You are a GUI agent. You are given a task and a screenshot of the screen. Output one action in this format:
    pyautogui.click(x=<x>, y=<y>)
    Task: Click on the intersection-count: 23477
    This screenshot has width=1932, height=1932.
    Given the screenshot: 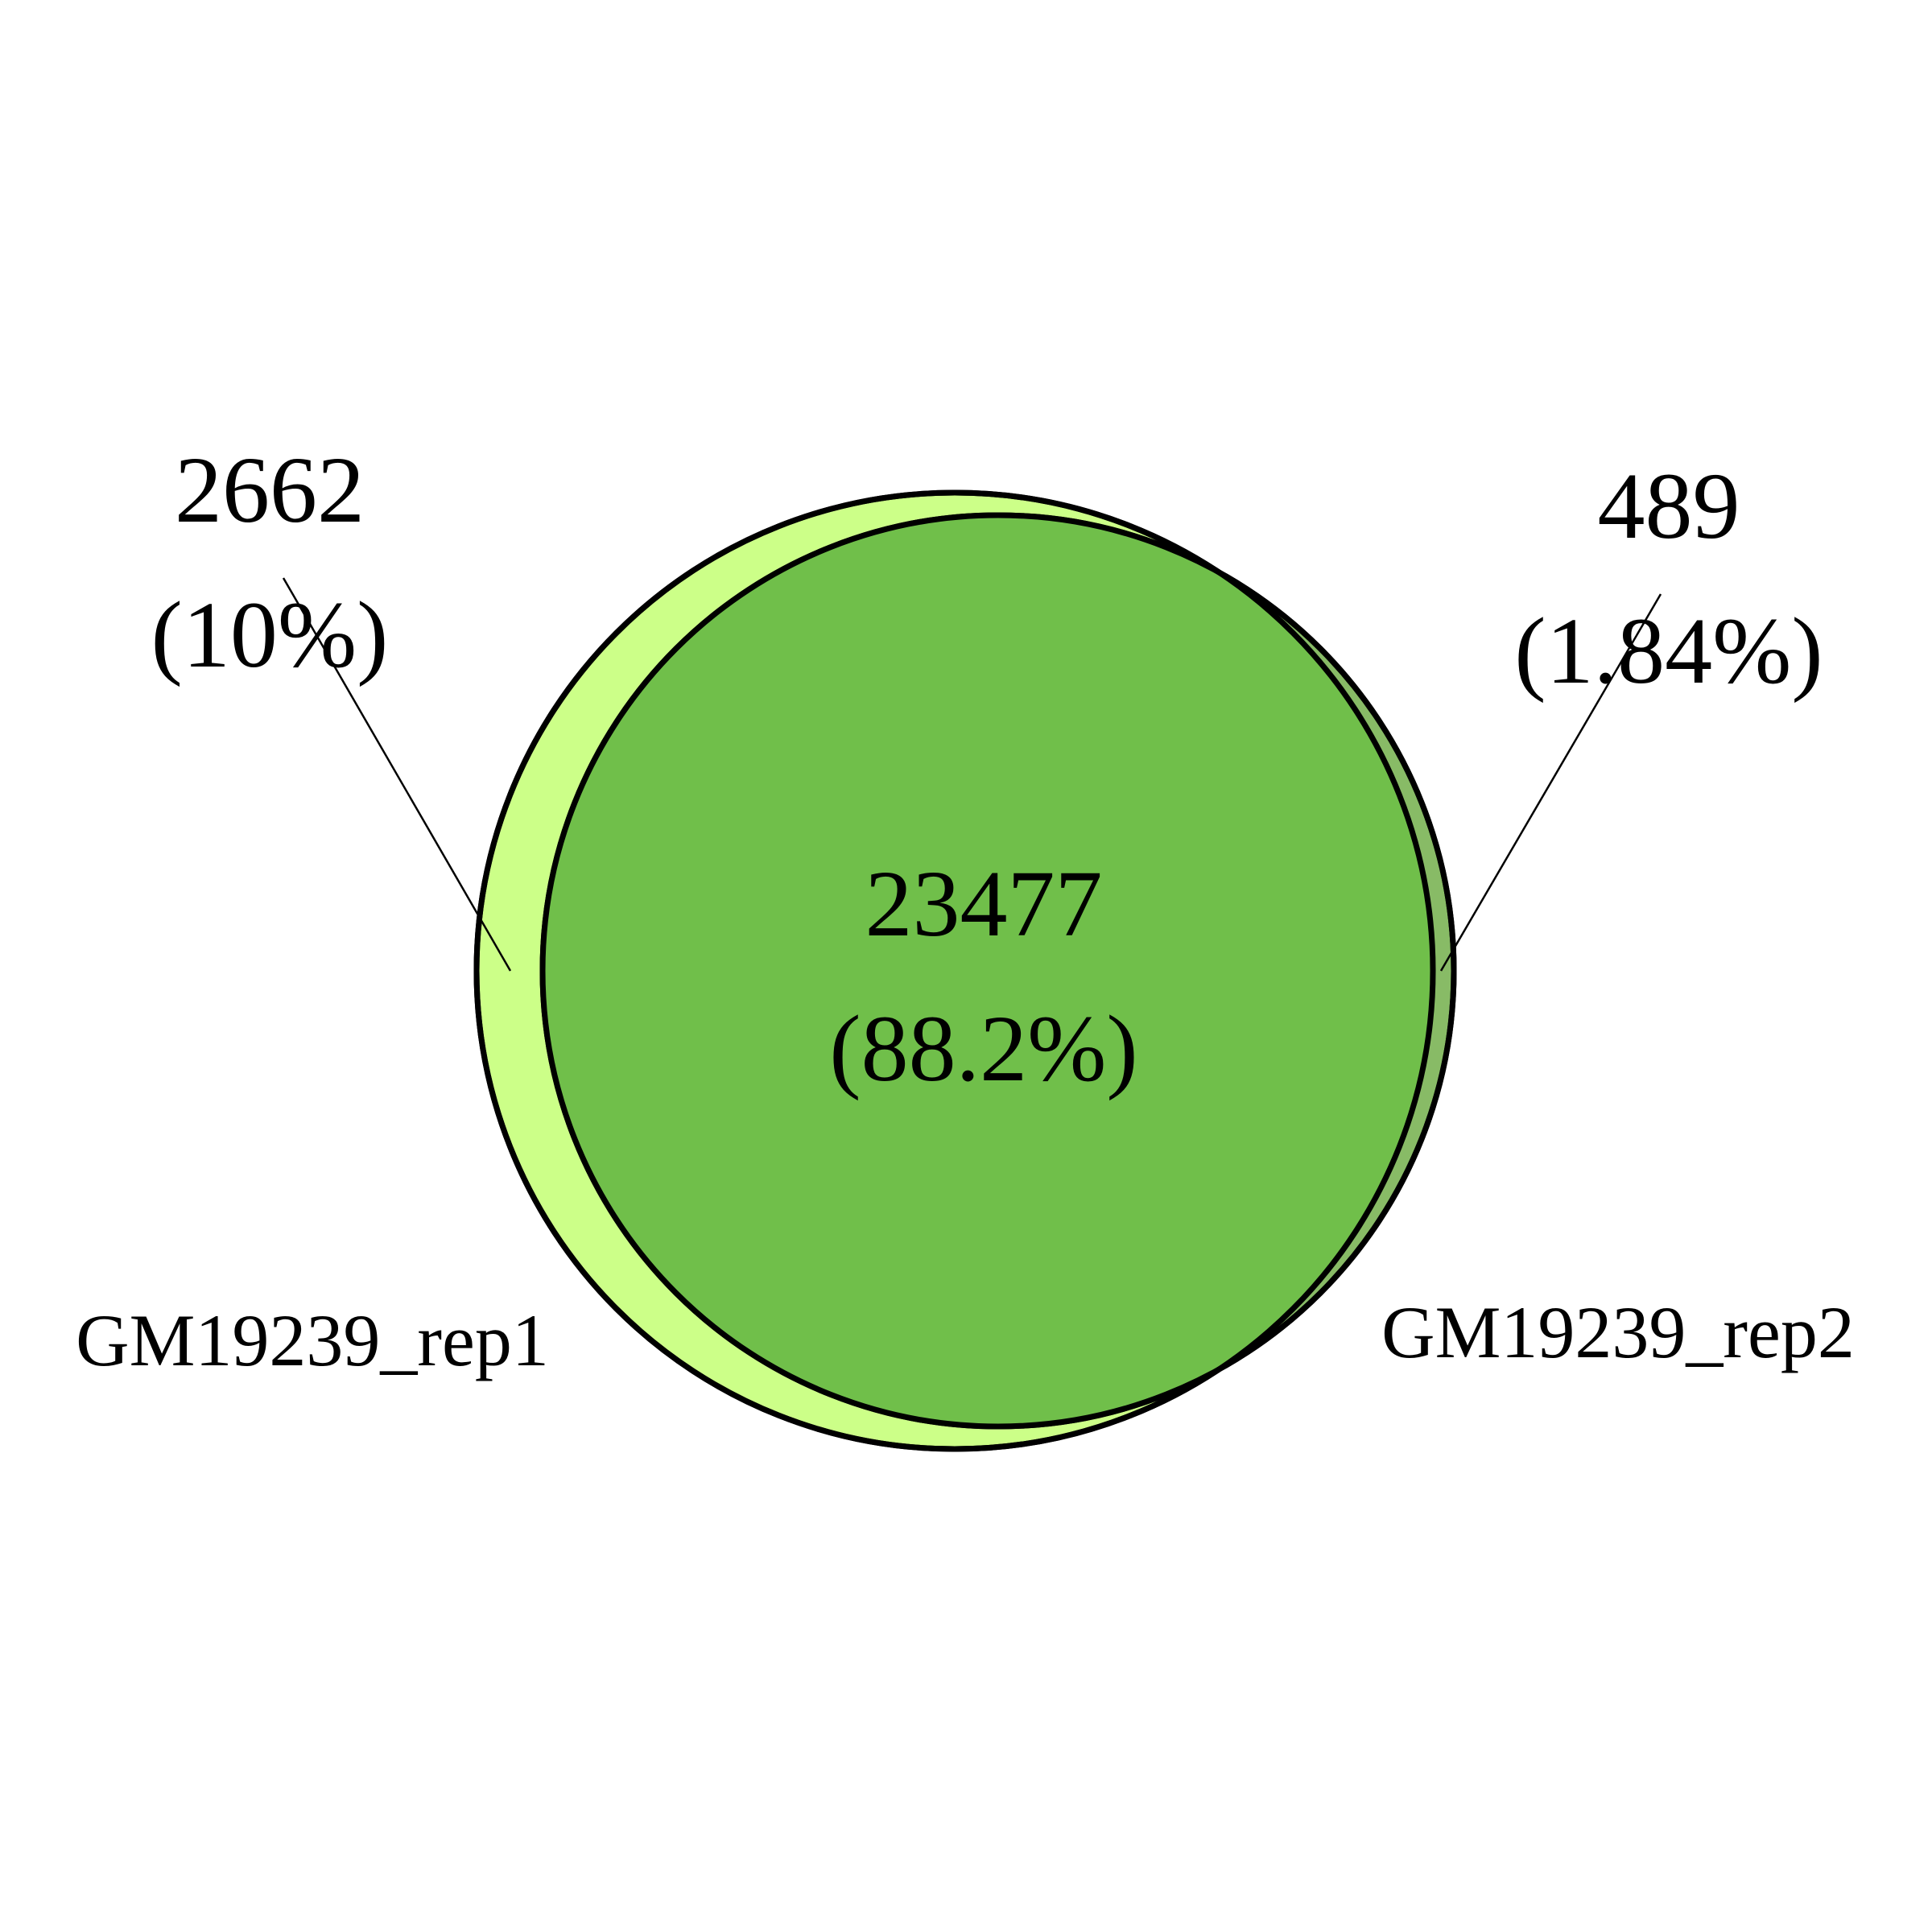 What is the action you would take?
    pyautogui.click(x=984, y=903)
    